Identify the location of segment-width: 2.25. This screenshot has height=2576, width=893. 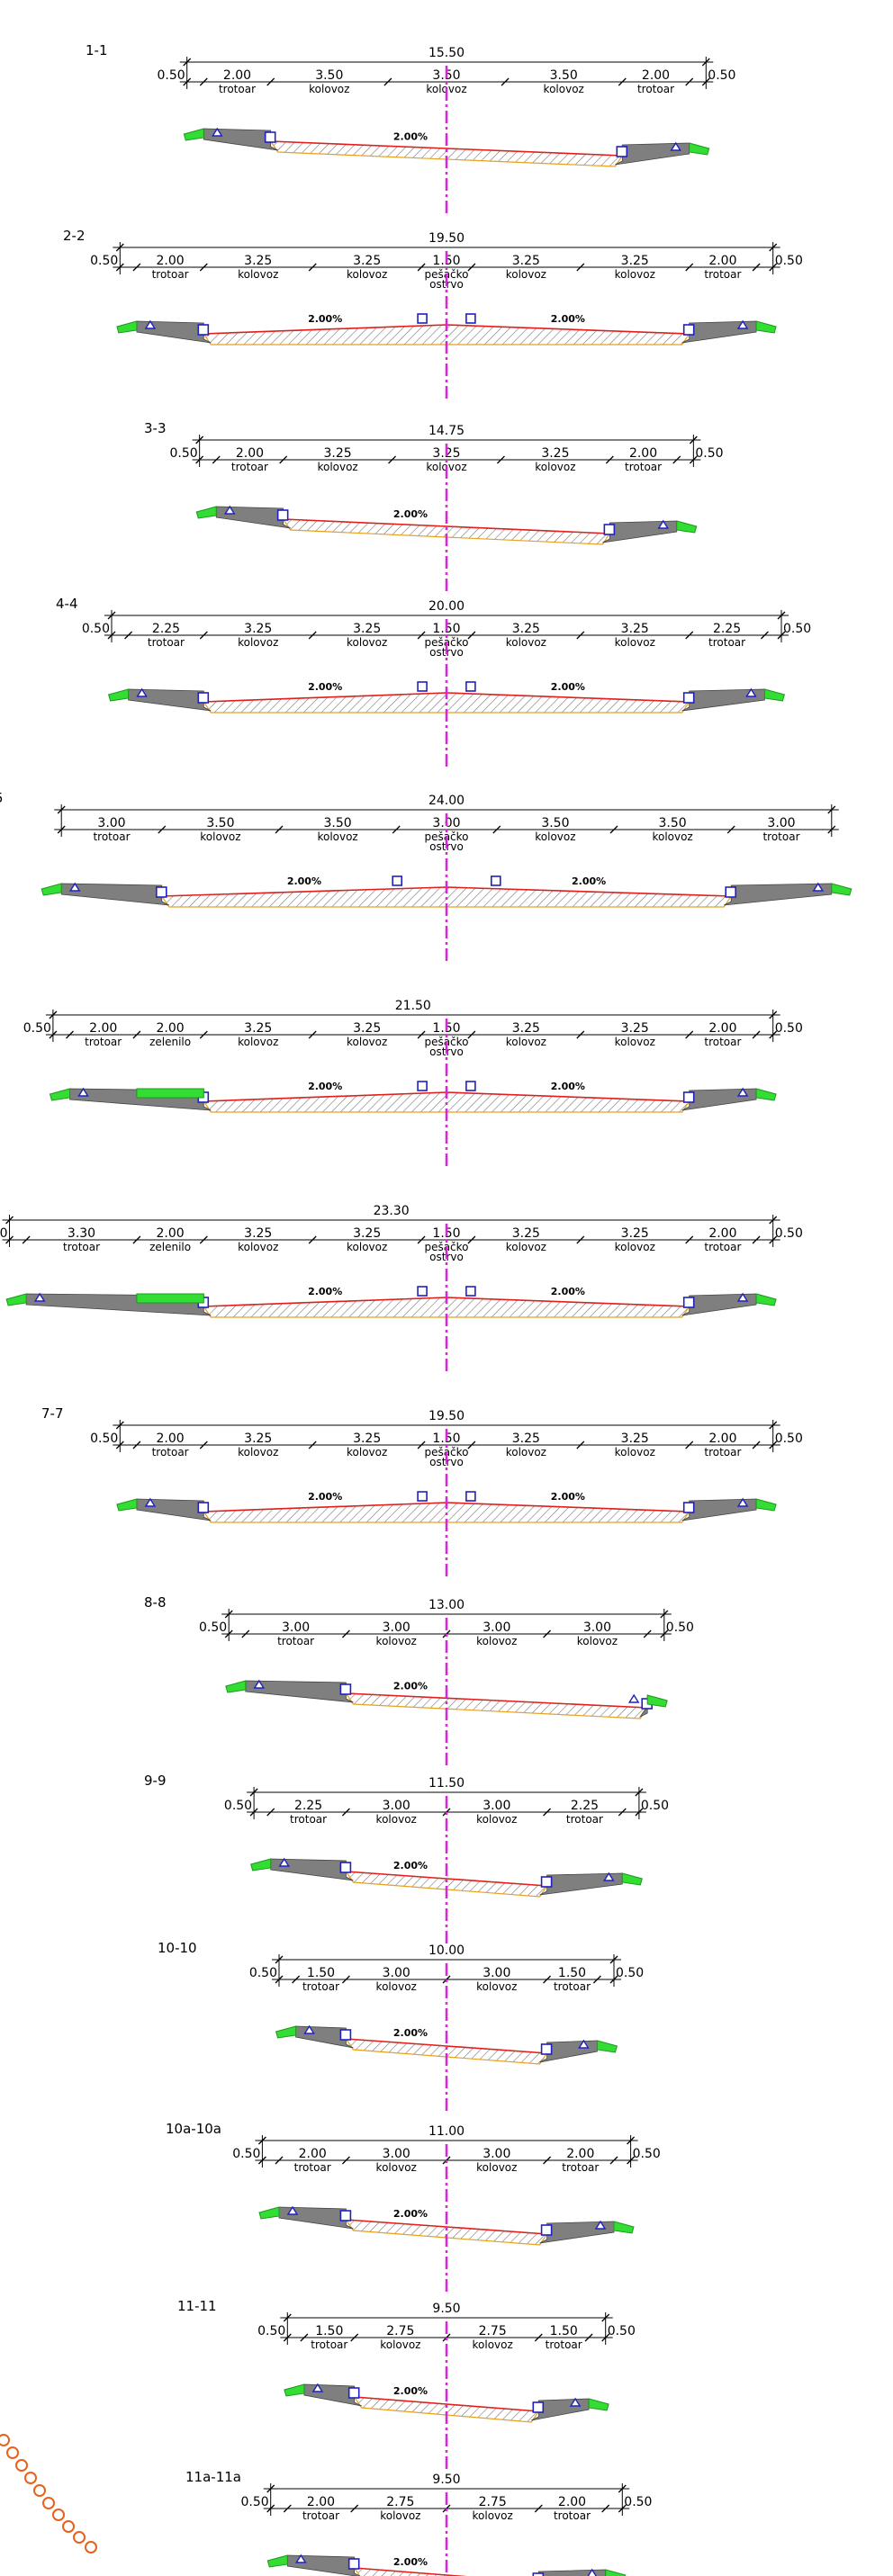
(727, 629).